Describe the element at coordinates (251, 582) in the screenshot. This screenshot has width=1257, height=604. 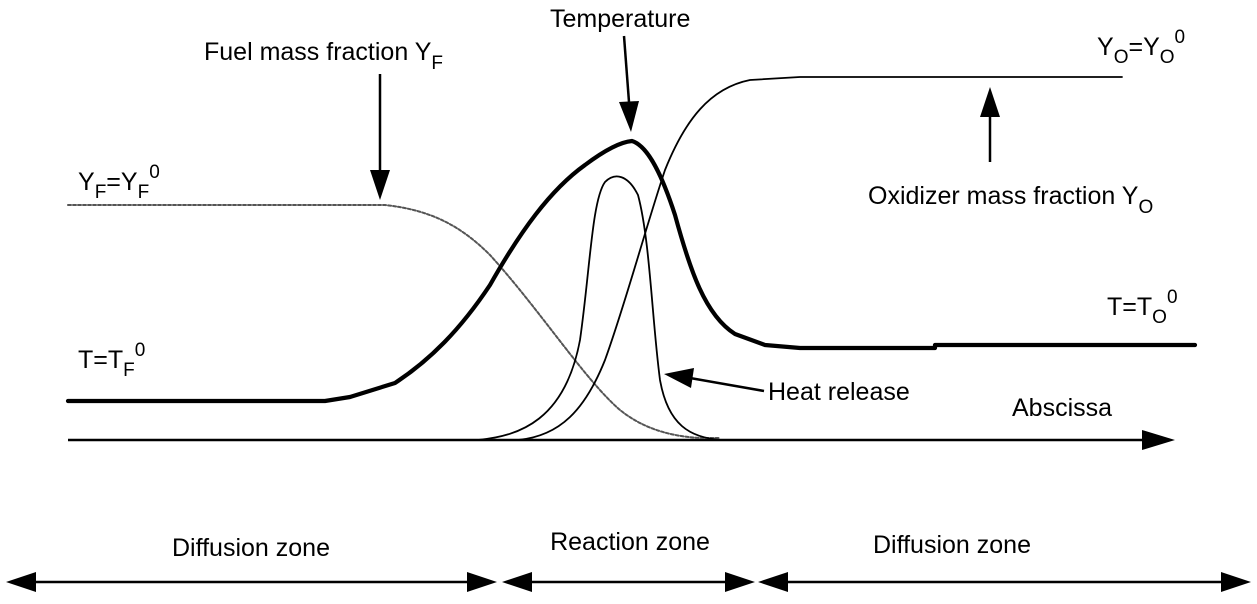
I see `zone-arrow-diffusion-left` at that location.